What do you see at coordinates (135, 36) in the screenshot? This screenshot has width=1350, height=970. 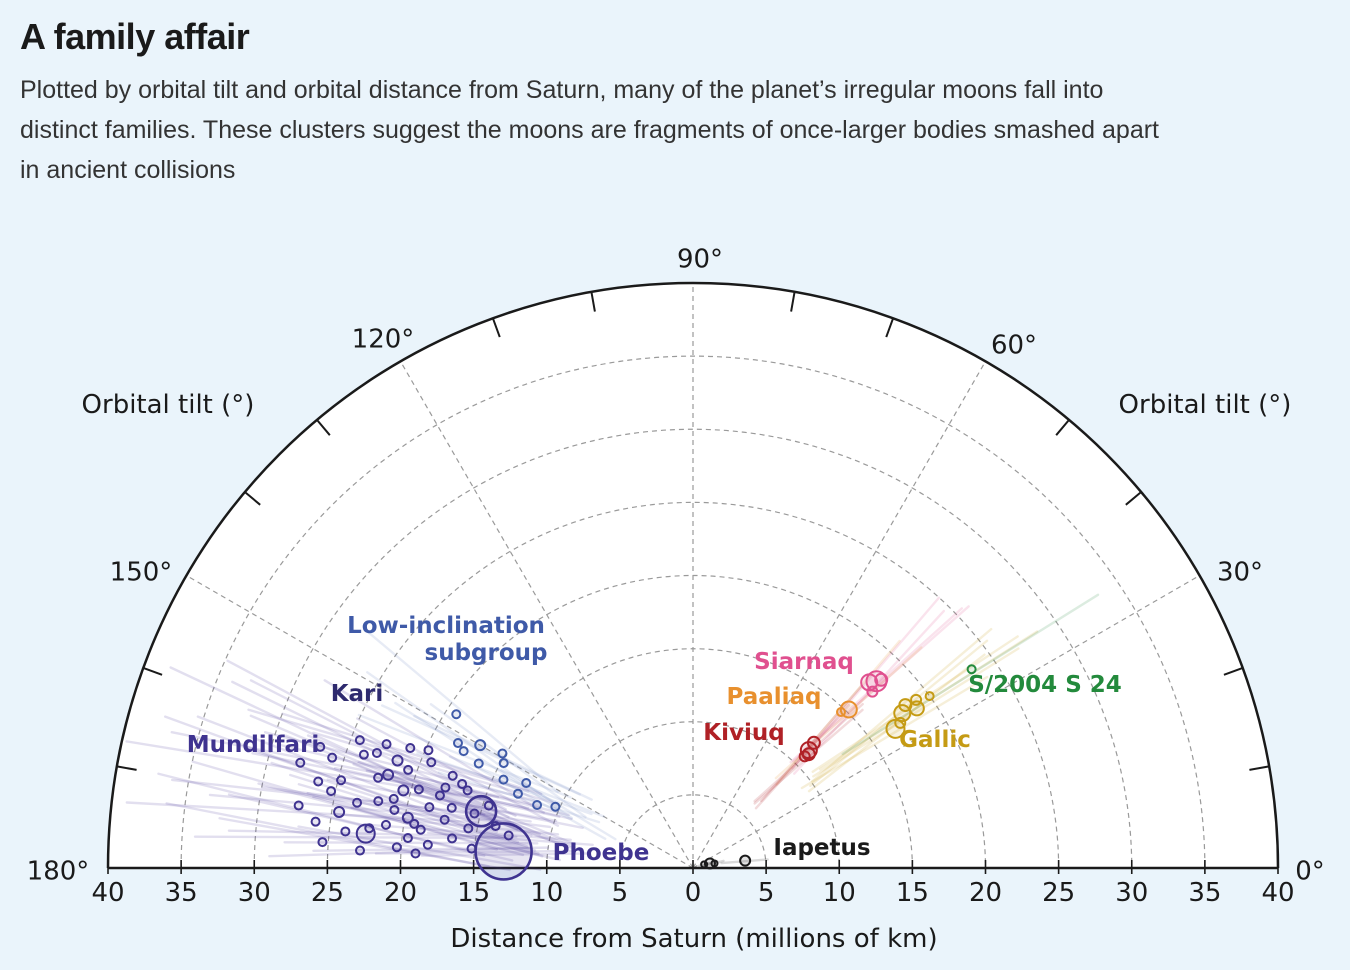 I see `chart-title: A family affair` at bounding box center [135, 36].